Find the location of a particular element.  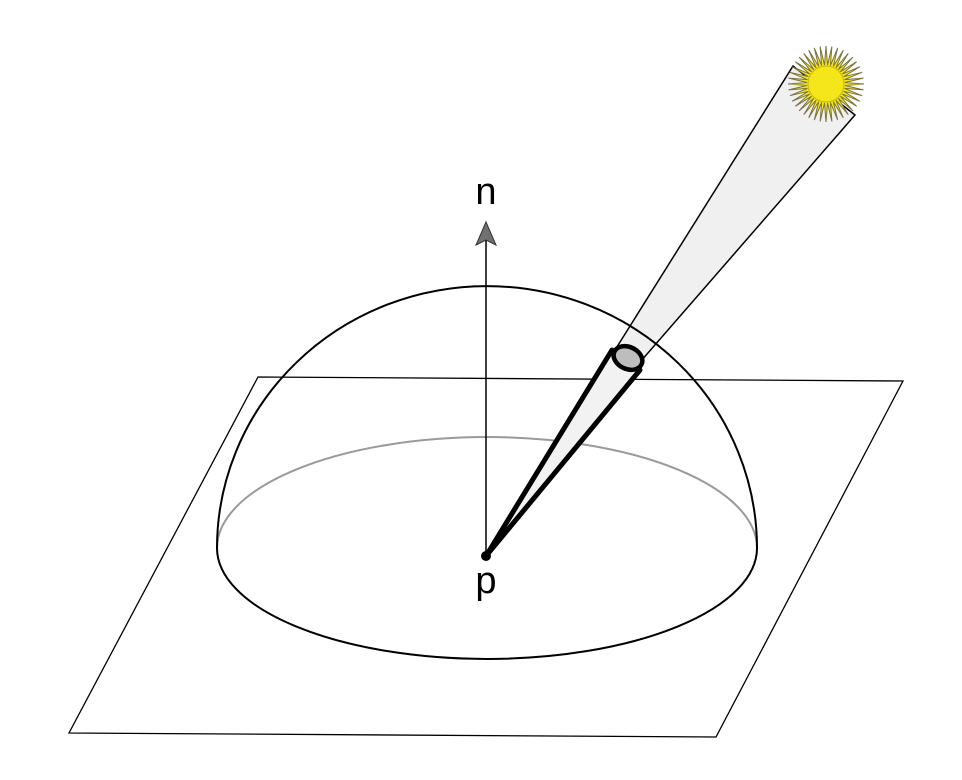

solid-angle-cap is located at coordinates (628, 358).